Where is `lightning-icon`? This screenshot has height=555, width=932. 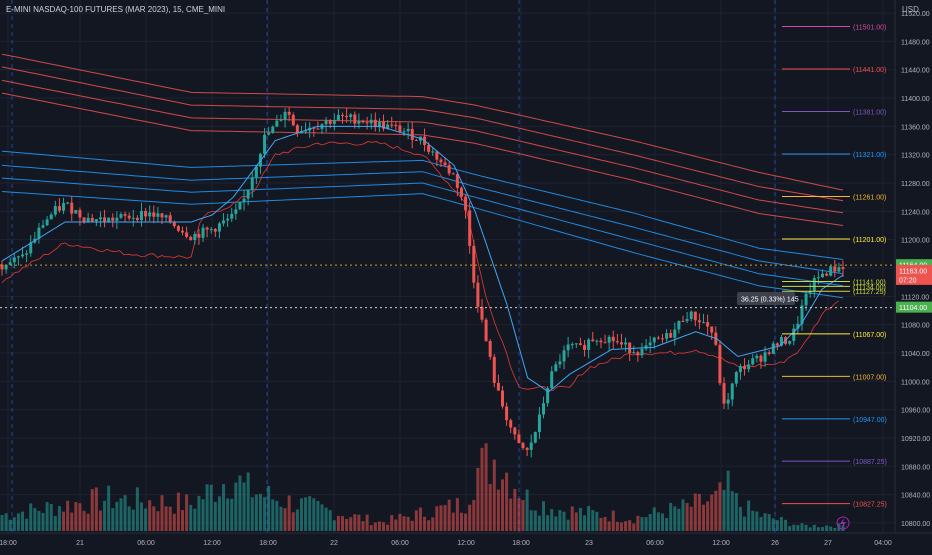 lightning-icon is located at coordinates (843, 523).